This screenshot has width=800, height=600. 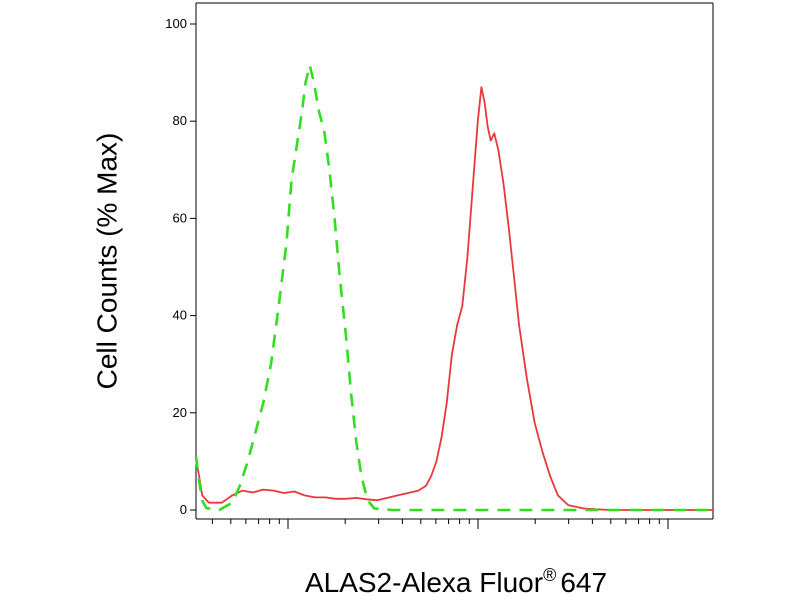 I want to click on y-axis-title: Cell Counts (% Max), so click(x=106, y=261).